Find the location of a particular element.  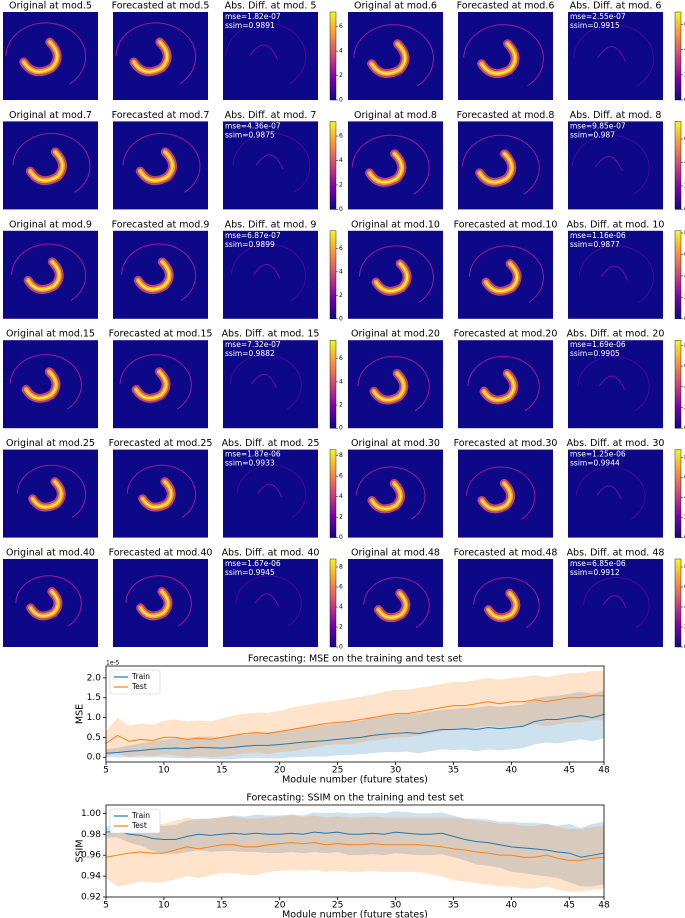

x-tick-label: 5 is located at coordinates (106, 771).